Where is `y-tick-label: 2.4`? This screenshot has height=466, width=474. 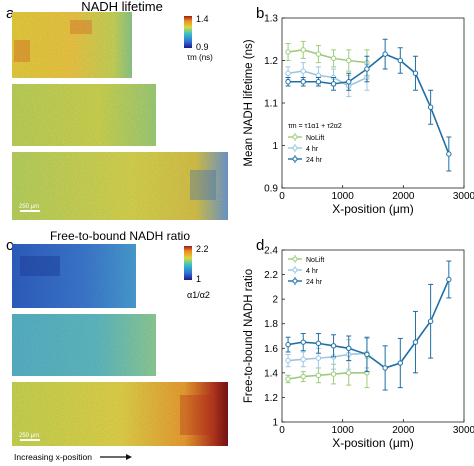 y-tick-label: 2.4 is located at coordinates (271, 251).